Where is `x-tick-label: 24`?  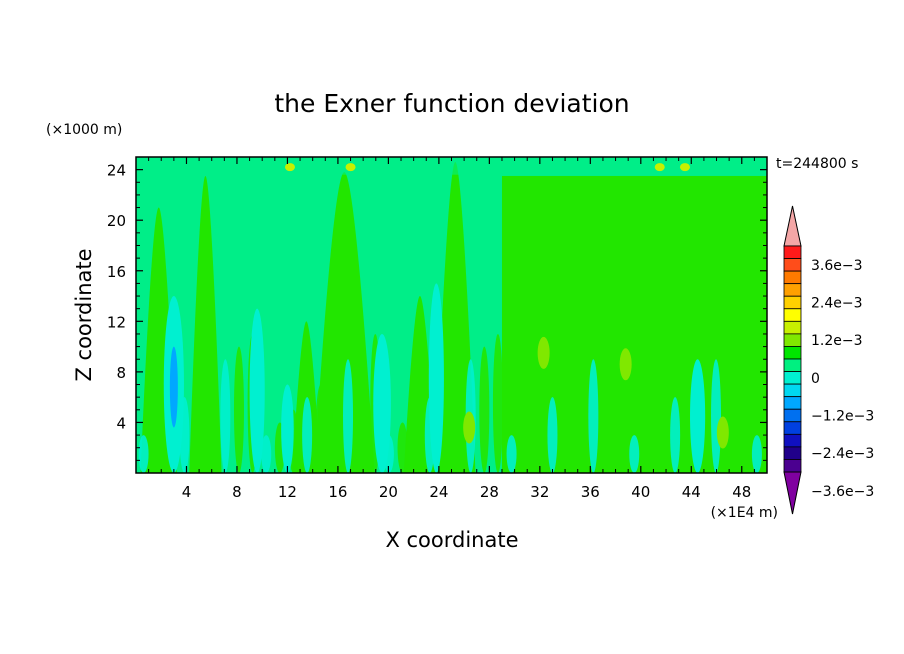
x-tick-label: 24 is located at coordinates (438, 492).